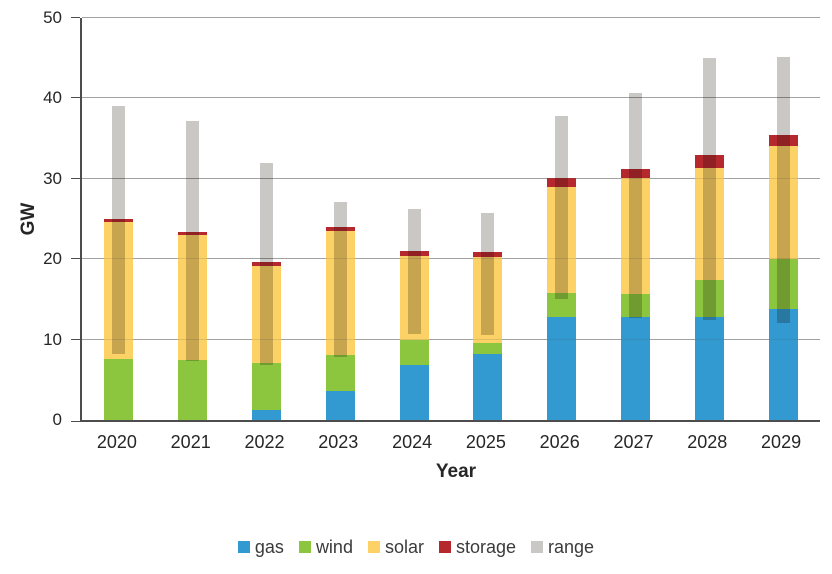 The width and height of the screenshot is (832, 574). Describe the element at coordinates (266, 386) in the screenshot. I see `bar-segment-2022-wind` at that location.